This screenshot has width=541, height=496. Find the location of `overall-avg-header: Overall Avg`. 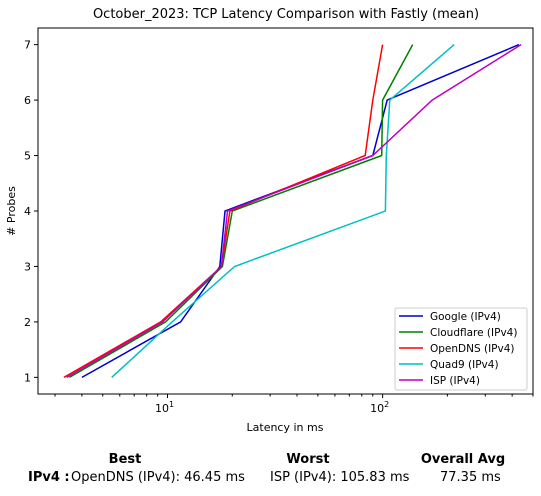

overall-avg-header: Overall Avg is located at coordinates (463, 459).